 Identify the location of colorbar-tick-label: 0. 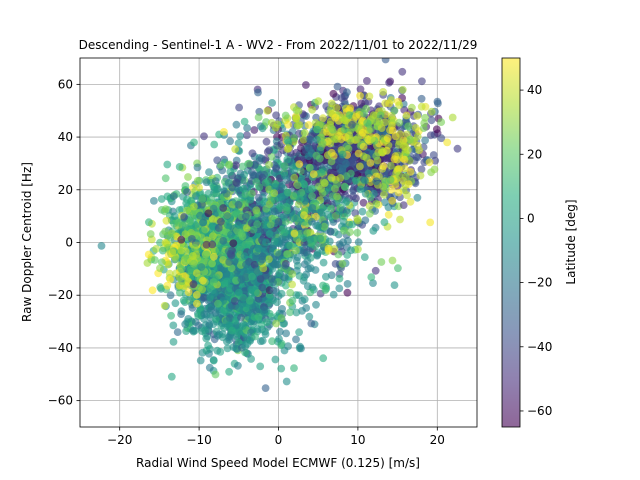
(531, 218).